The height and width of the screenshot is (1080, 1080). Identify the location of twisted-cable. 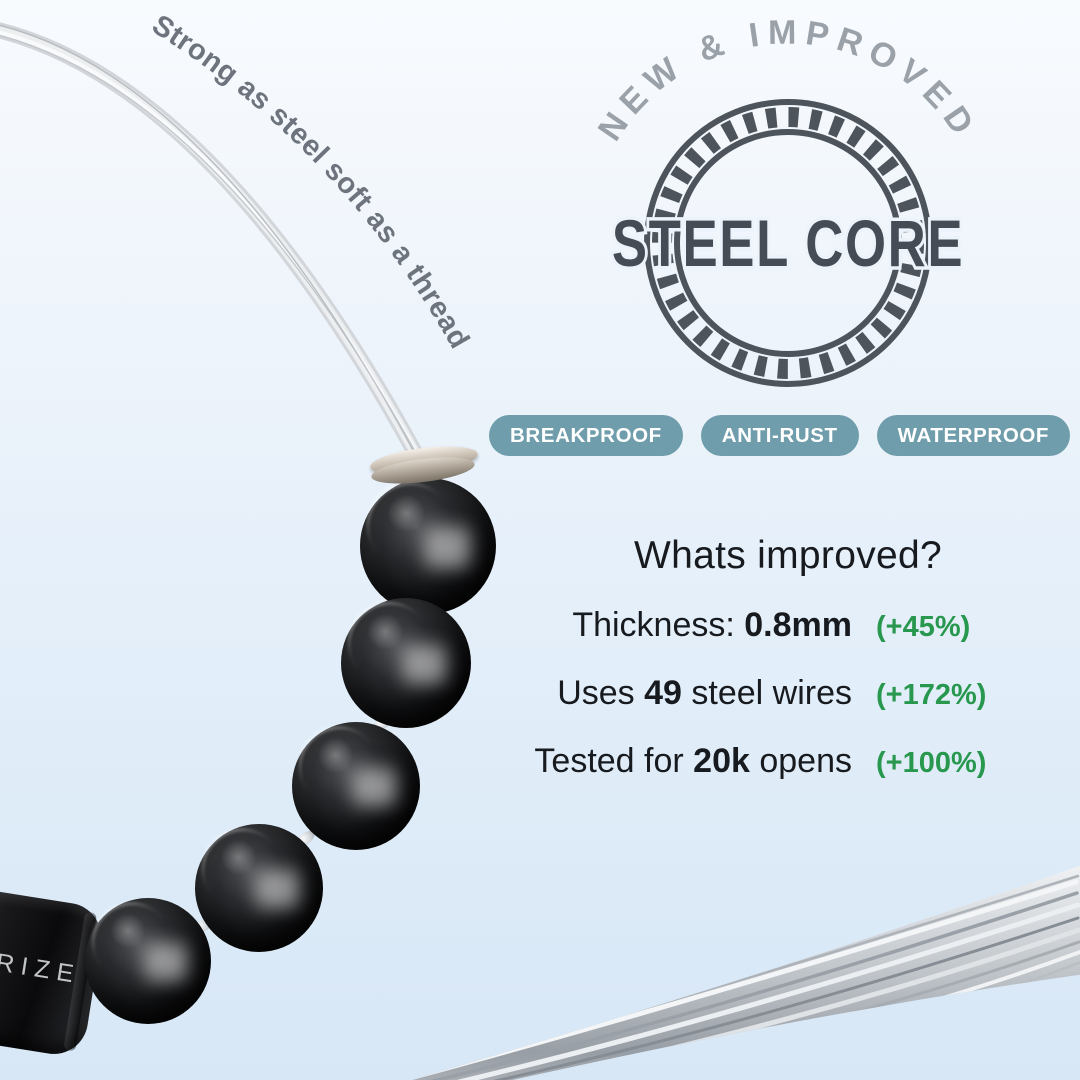
(715, 972).